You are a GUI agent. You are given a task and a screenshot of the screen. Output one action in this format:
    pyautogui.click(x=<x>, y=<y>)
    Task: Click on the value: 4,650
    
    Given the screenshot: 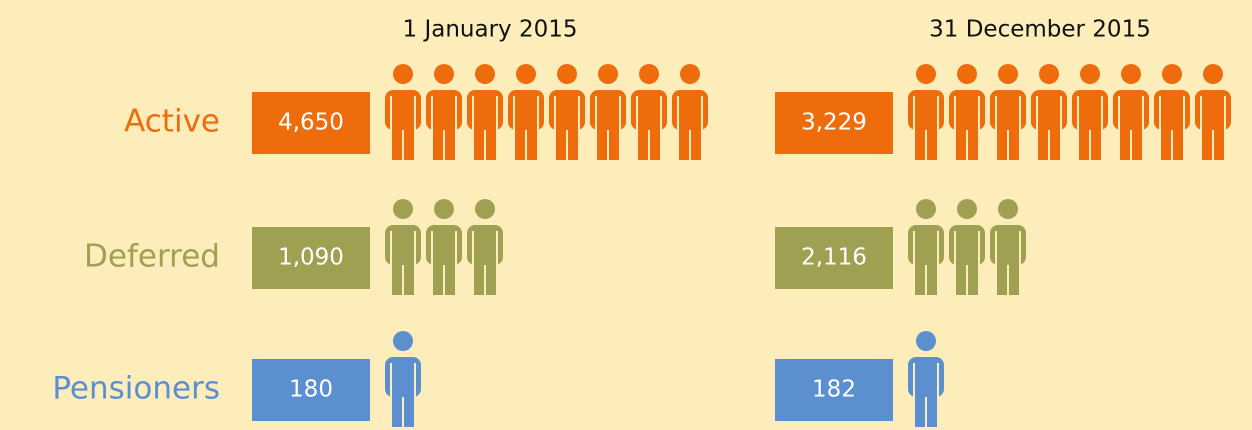 What is the action you would take?
    pyautogui.click(x=311, y=123)
    